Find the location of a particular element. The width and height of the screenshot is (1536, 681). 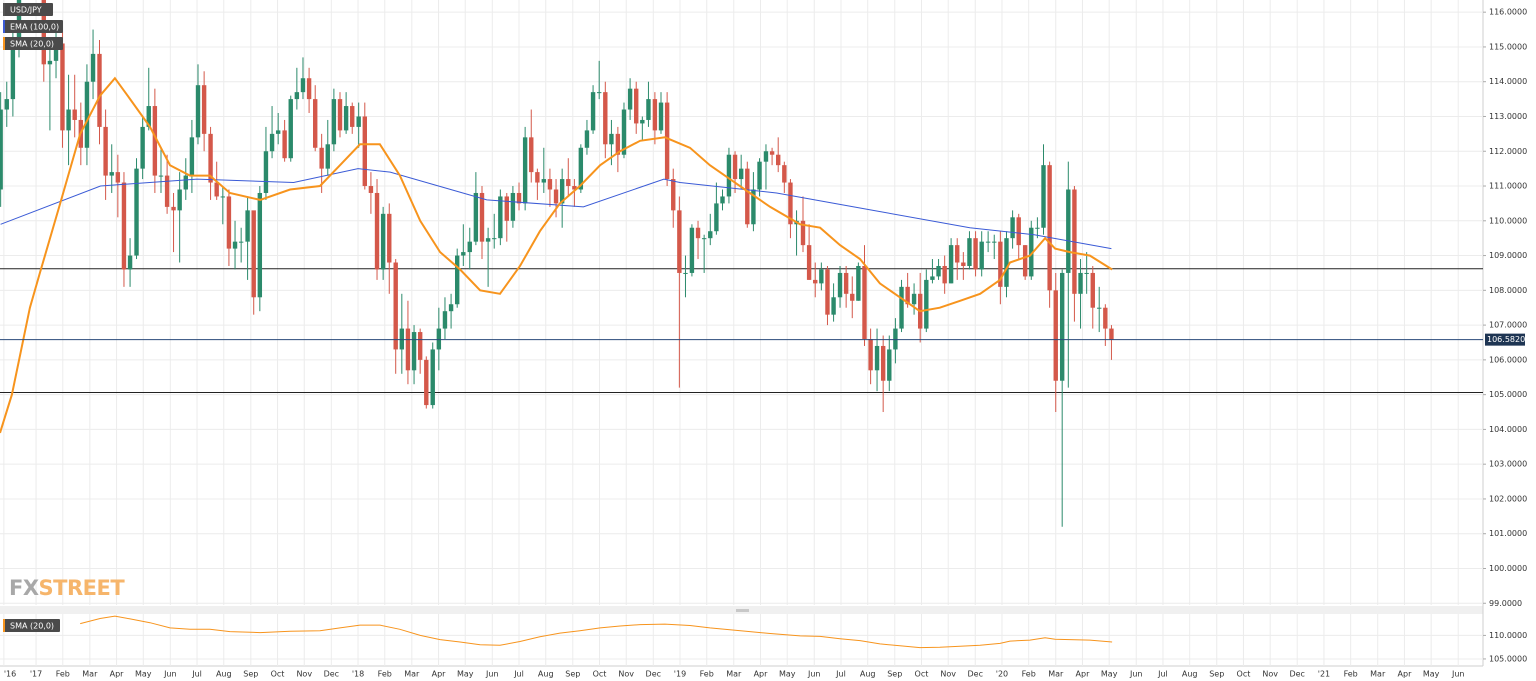

separator-handle is located at coordinates (742, 610).